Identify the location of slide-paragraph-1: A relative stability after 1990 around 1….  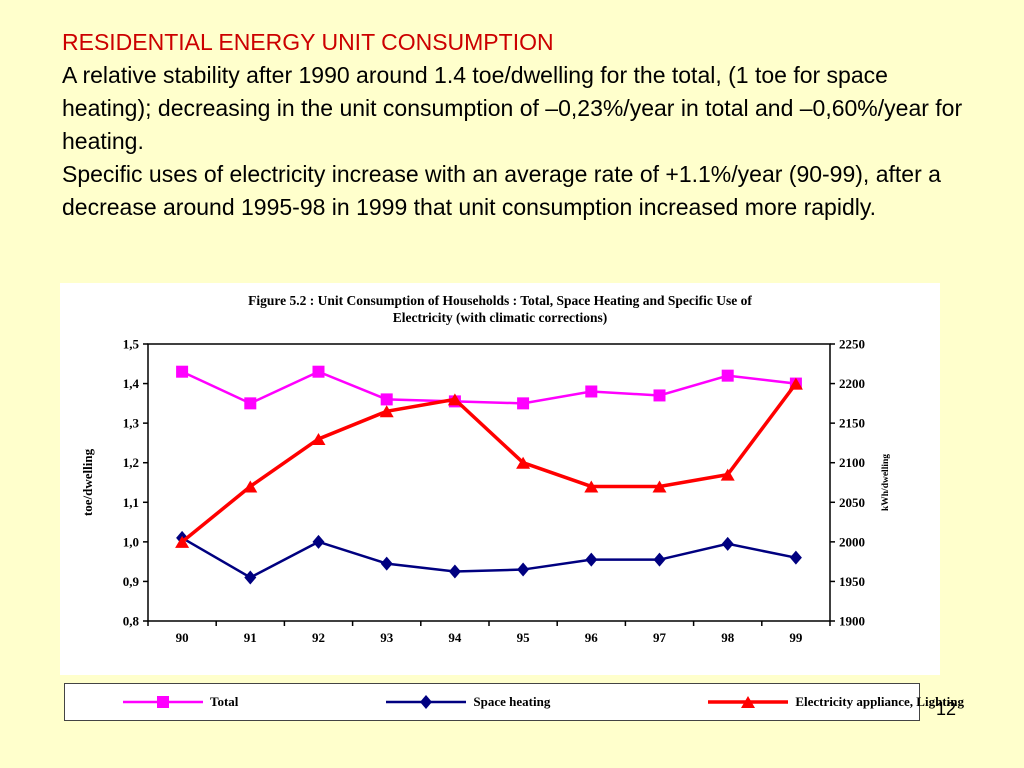
(512, 108).